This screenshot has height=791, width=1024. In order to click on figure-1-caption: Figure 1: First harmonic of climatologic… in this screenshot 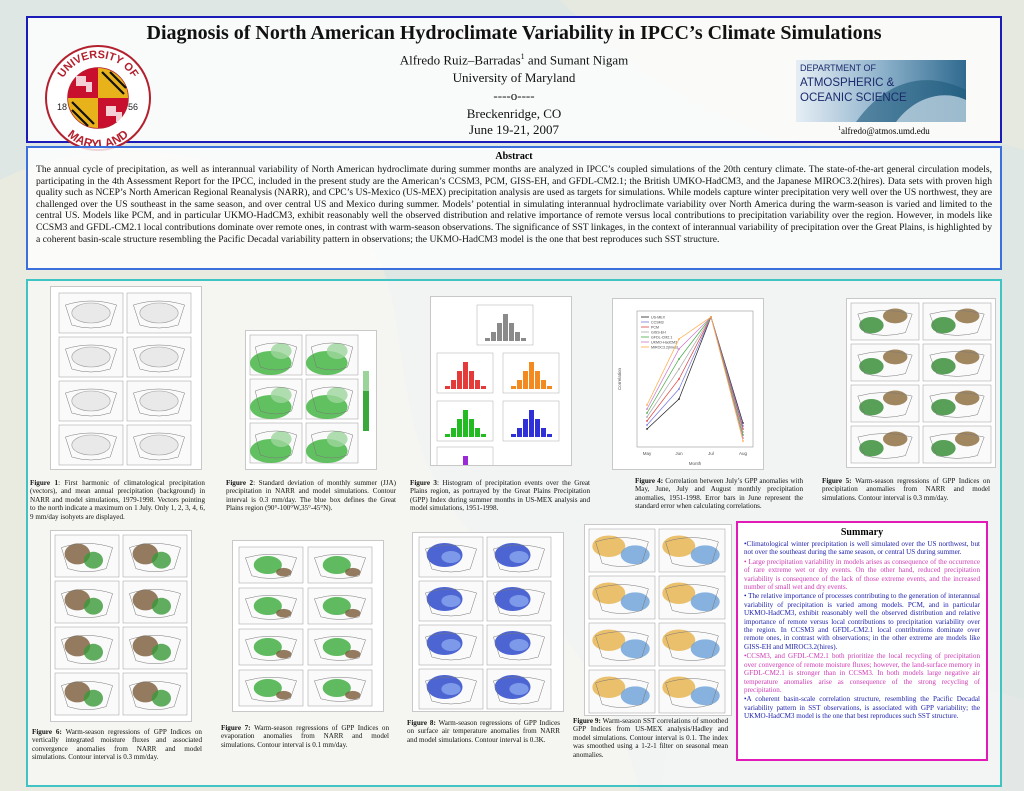, I will do `click(117, 500)`.